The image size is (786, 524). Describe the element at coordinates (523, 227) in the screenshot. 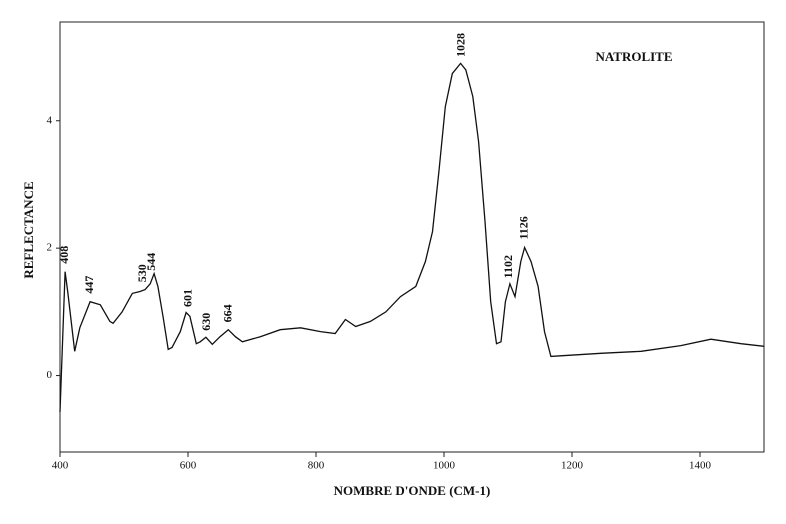

I see `peak-label: 1126` at that location.